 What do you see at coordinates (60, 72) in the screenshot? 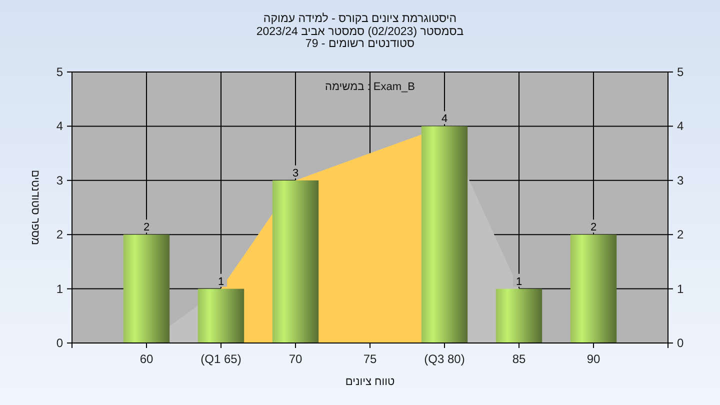
I see `y-tick-label: 5` at bounding box center [60, 72].